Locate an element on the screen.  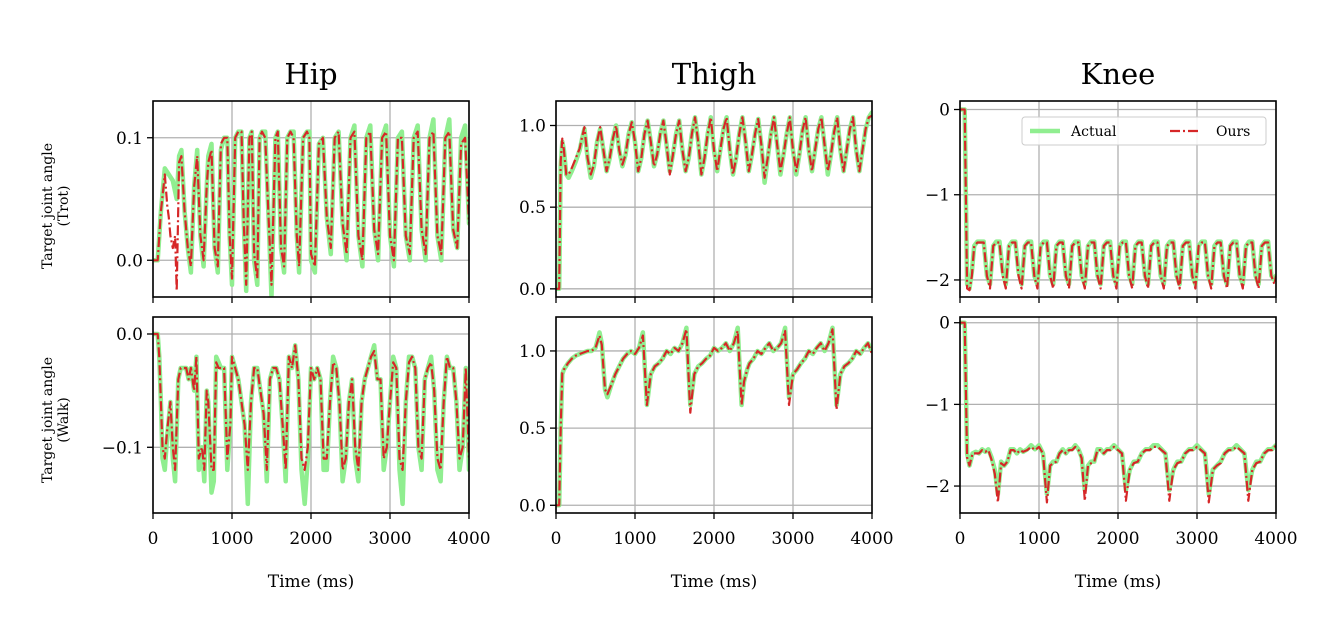
row-label-trot-line1: Target joint angle is located at coordinates (48, 206).